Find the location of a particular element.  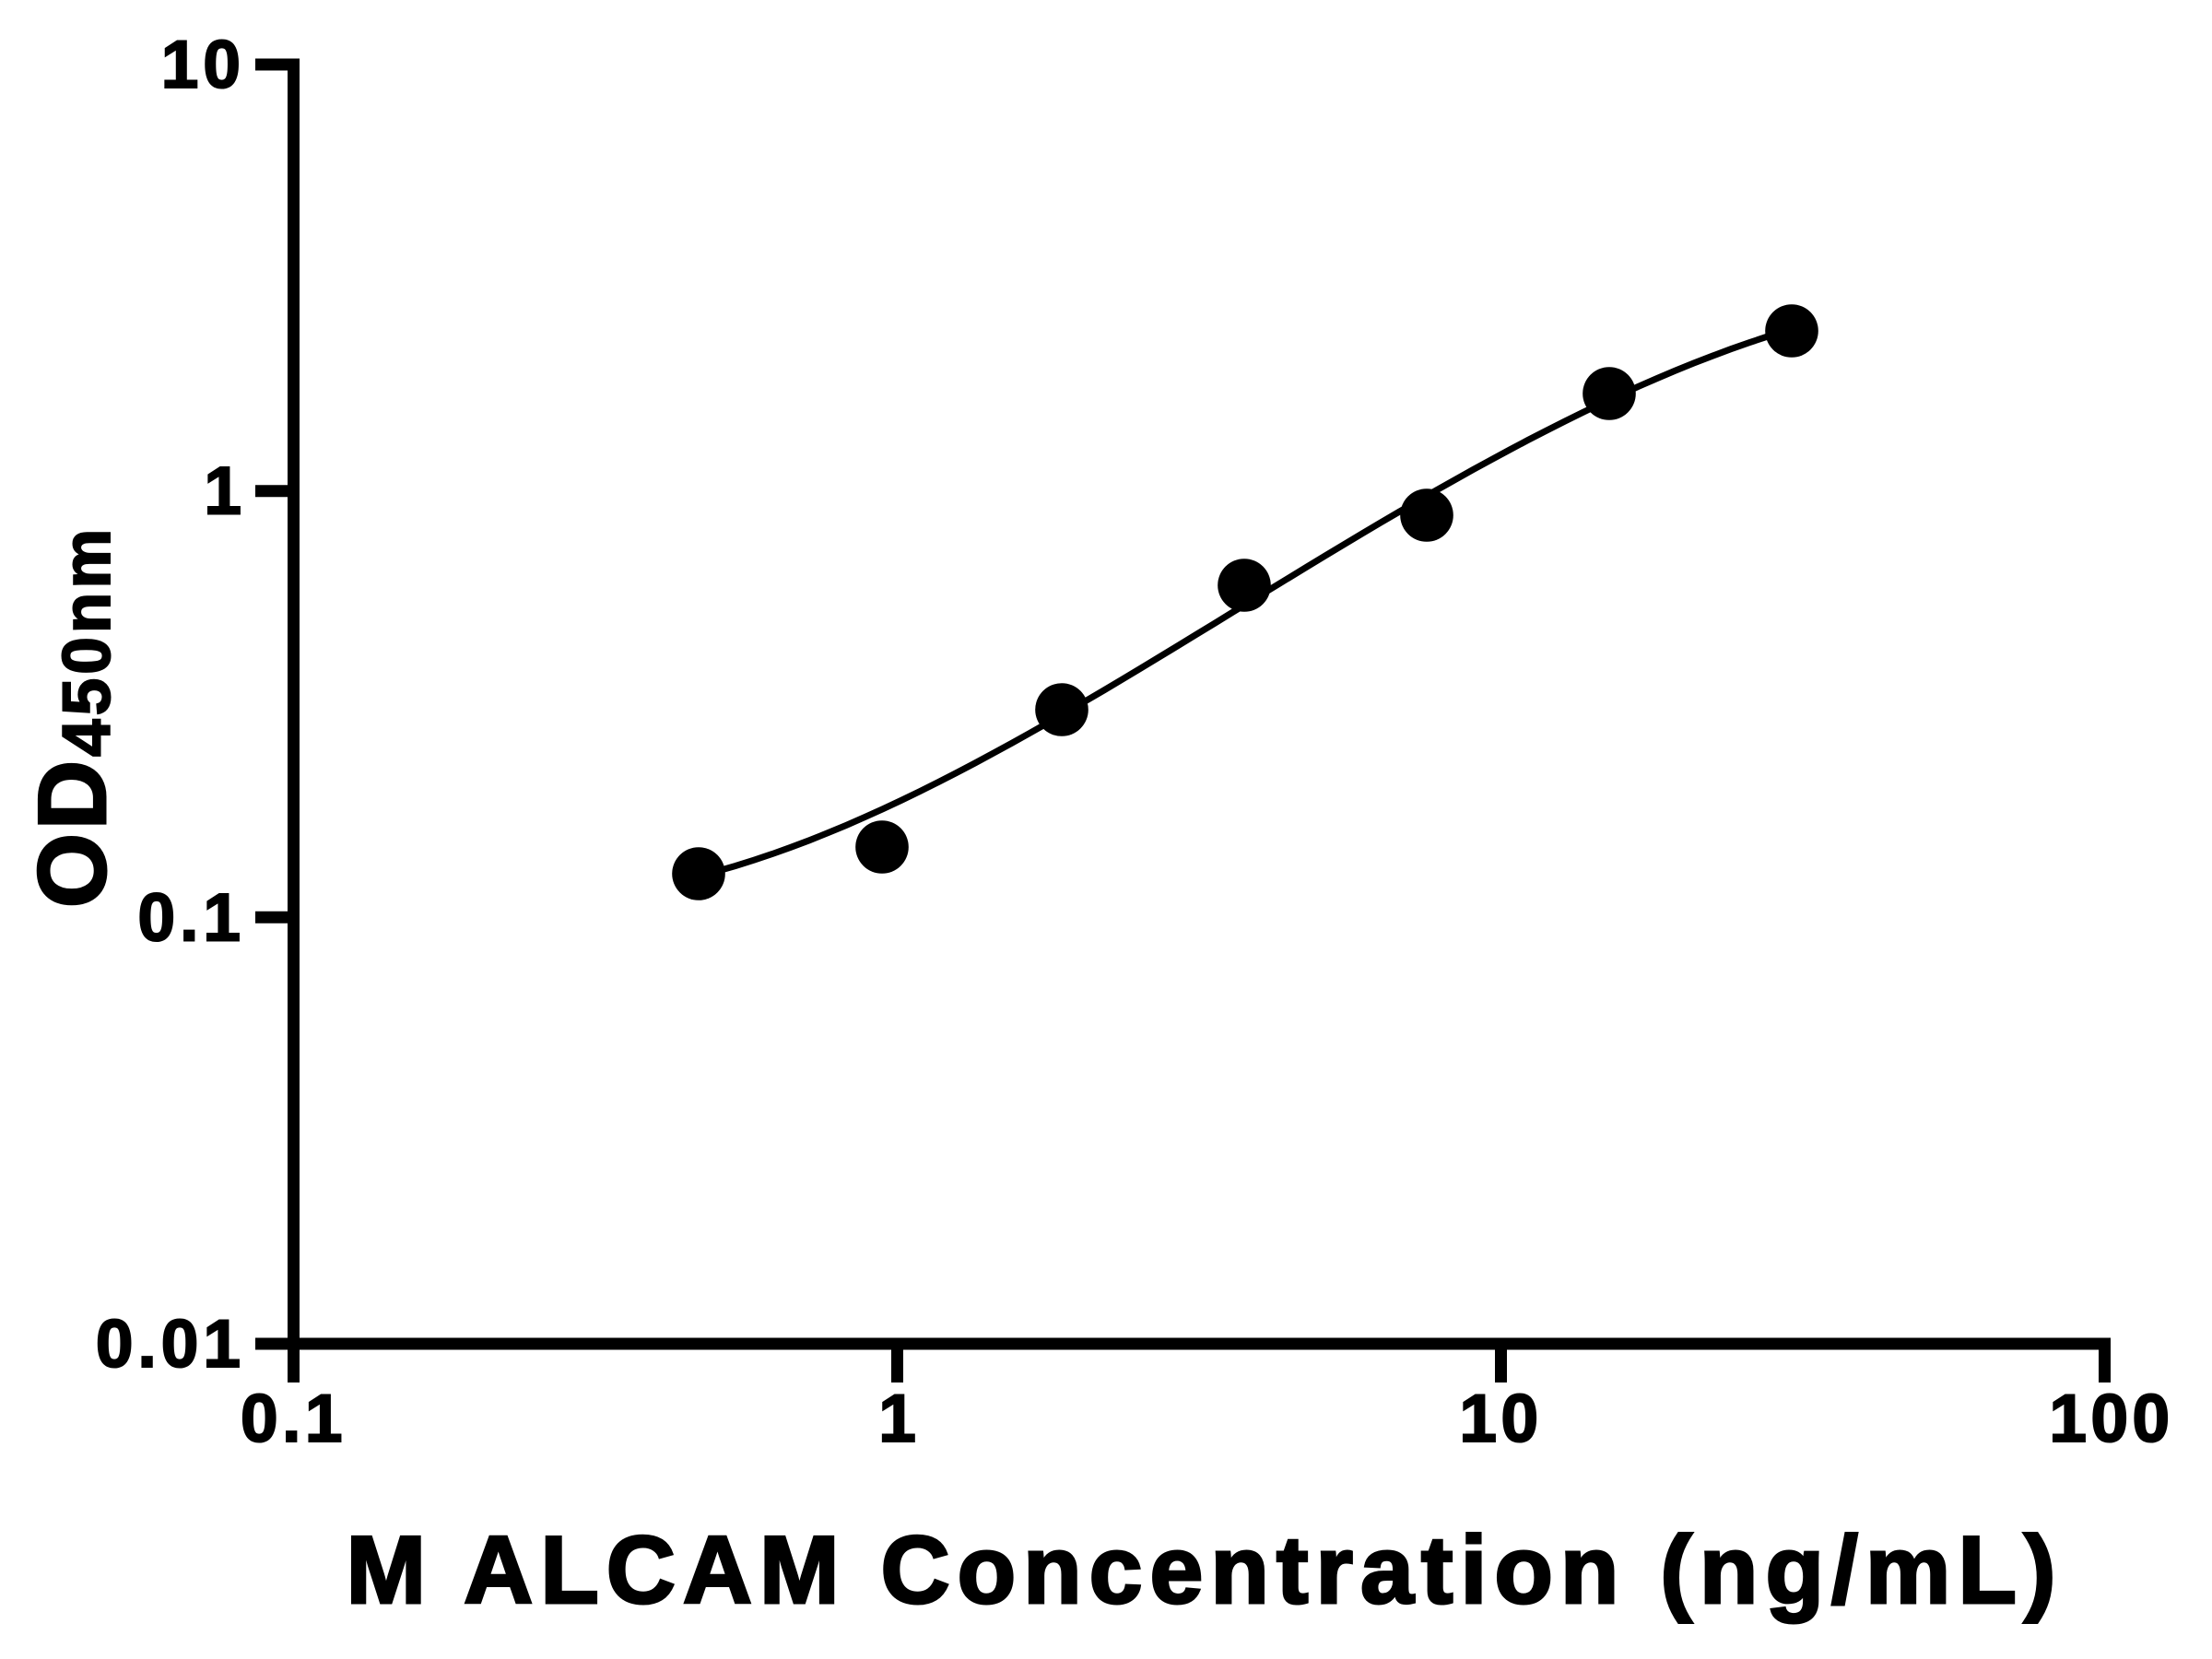

svg-text: 100 is located at coordinates (2111, 1419).